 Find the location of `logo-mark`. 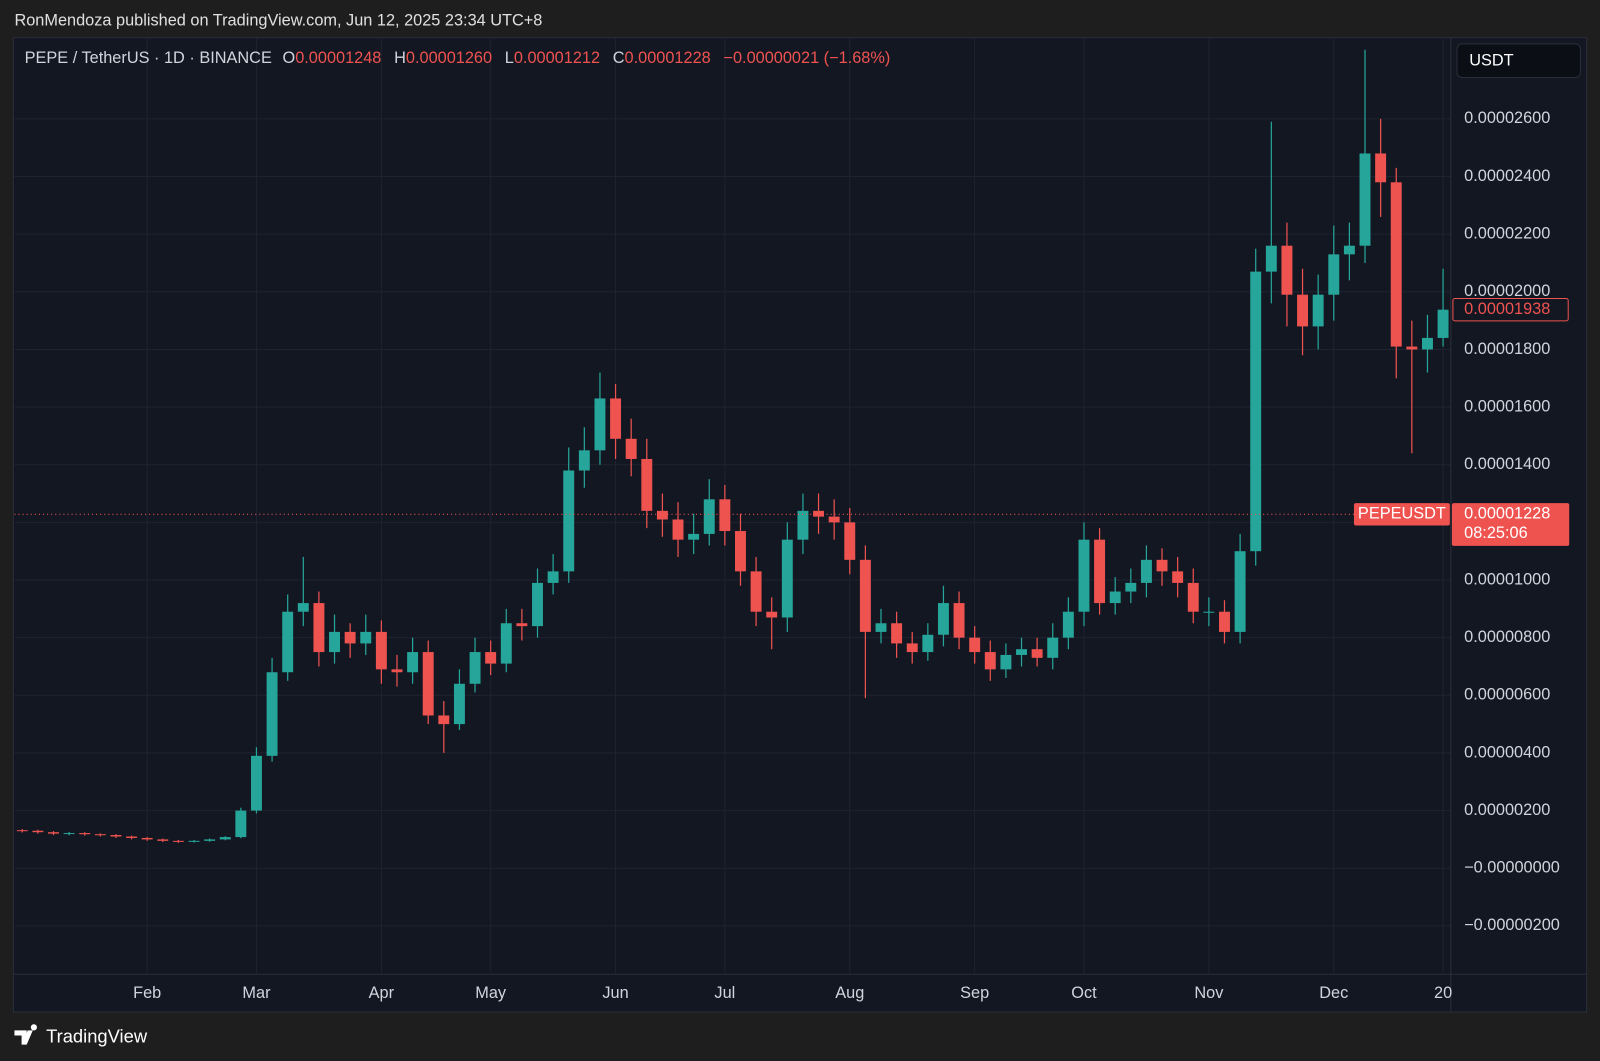

logo-mark is located at coordinates (25, 1034).